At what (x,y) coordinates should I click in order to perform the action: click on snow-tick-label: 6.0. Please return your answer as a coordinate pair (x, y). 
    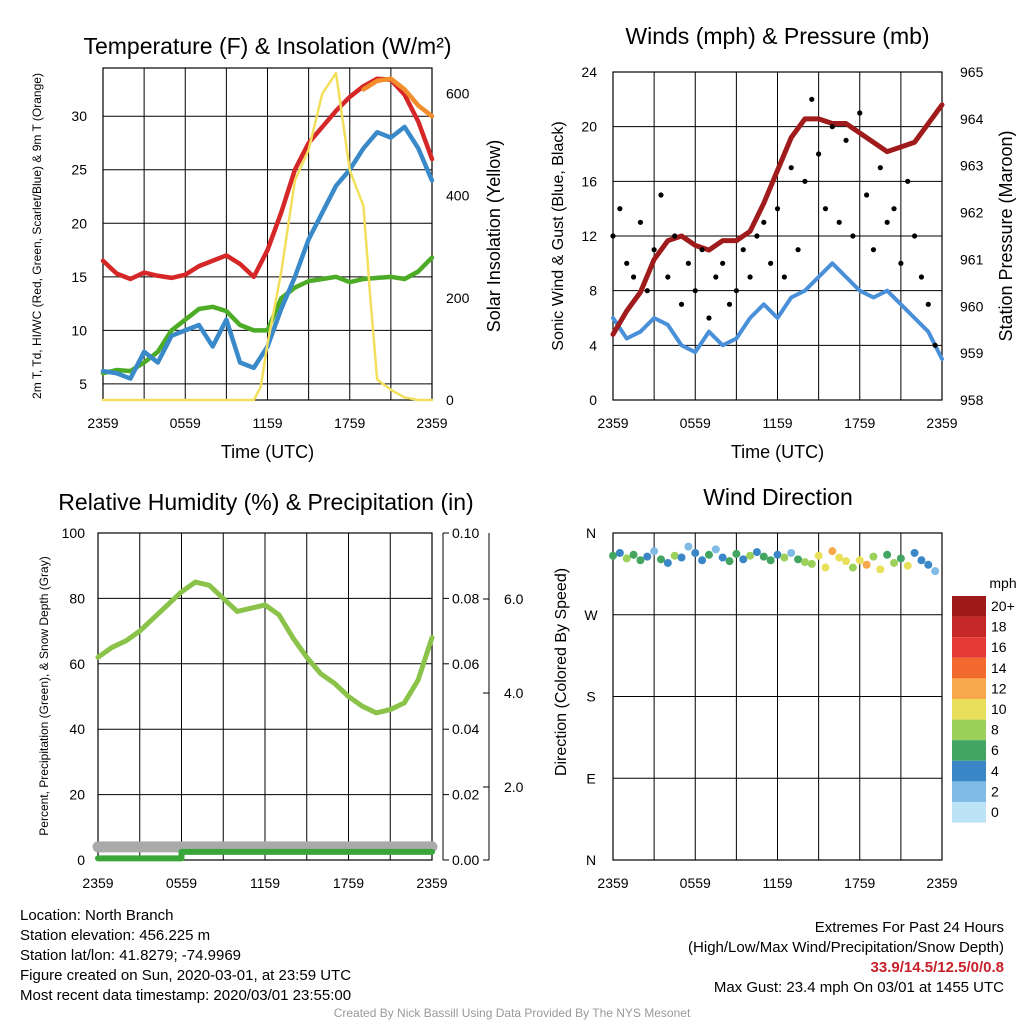
    Looking at the image, I should click on (514, 599).